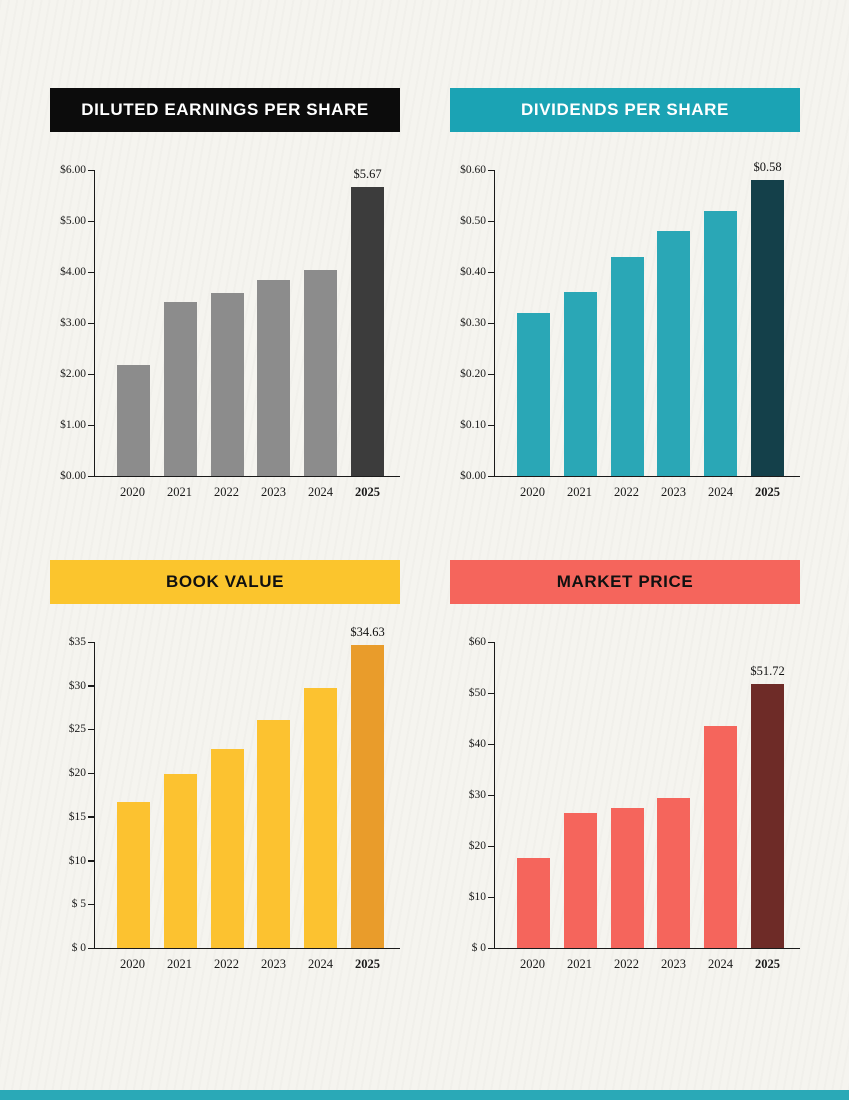  I want to click on bar-value-label: $51.72, so click(767, 671).